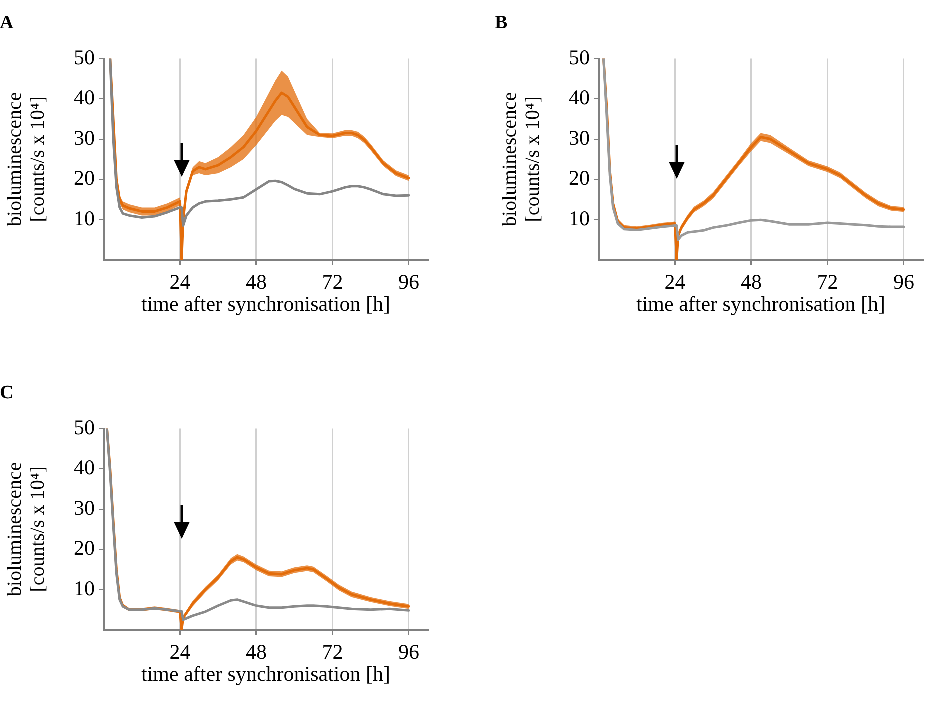 This screenshot has height=707, width=928. Describe the element at coordinates (7, 23) in the screenshot. I see `chart-title: A` at that location.